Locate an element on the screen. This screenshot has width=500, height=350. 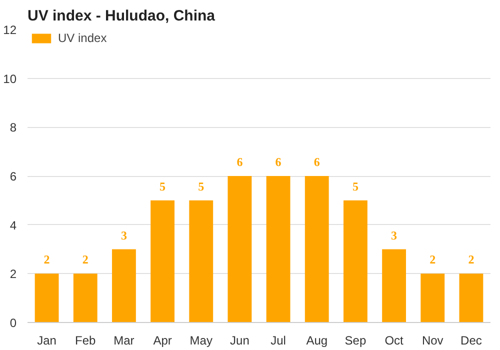
y-tick-label: 12 is located at coordinates (10, 30).